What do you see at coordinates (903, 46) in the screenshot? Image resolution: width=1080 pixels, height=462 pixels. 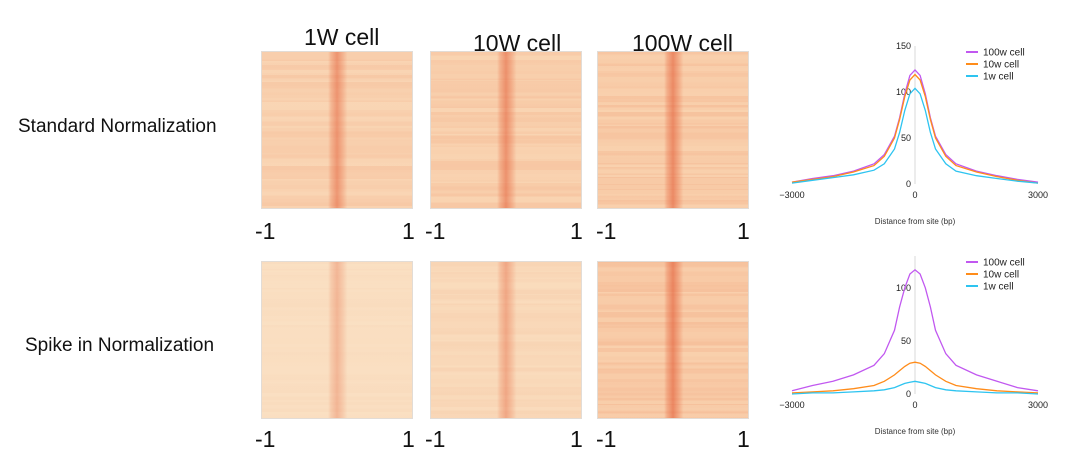 I see `y-tick-label: 150` at bounding box center [903, 46].